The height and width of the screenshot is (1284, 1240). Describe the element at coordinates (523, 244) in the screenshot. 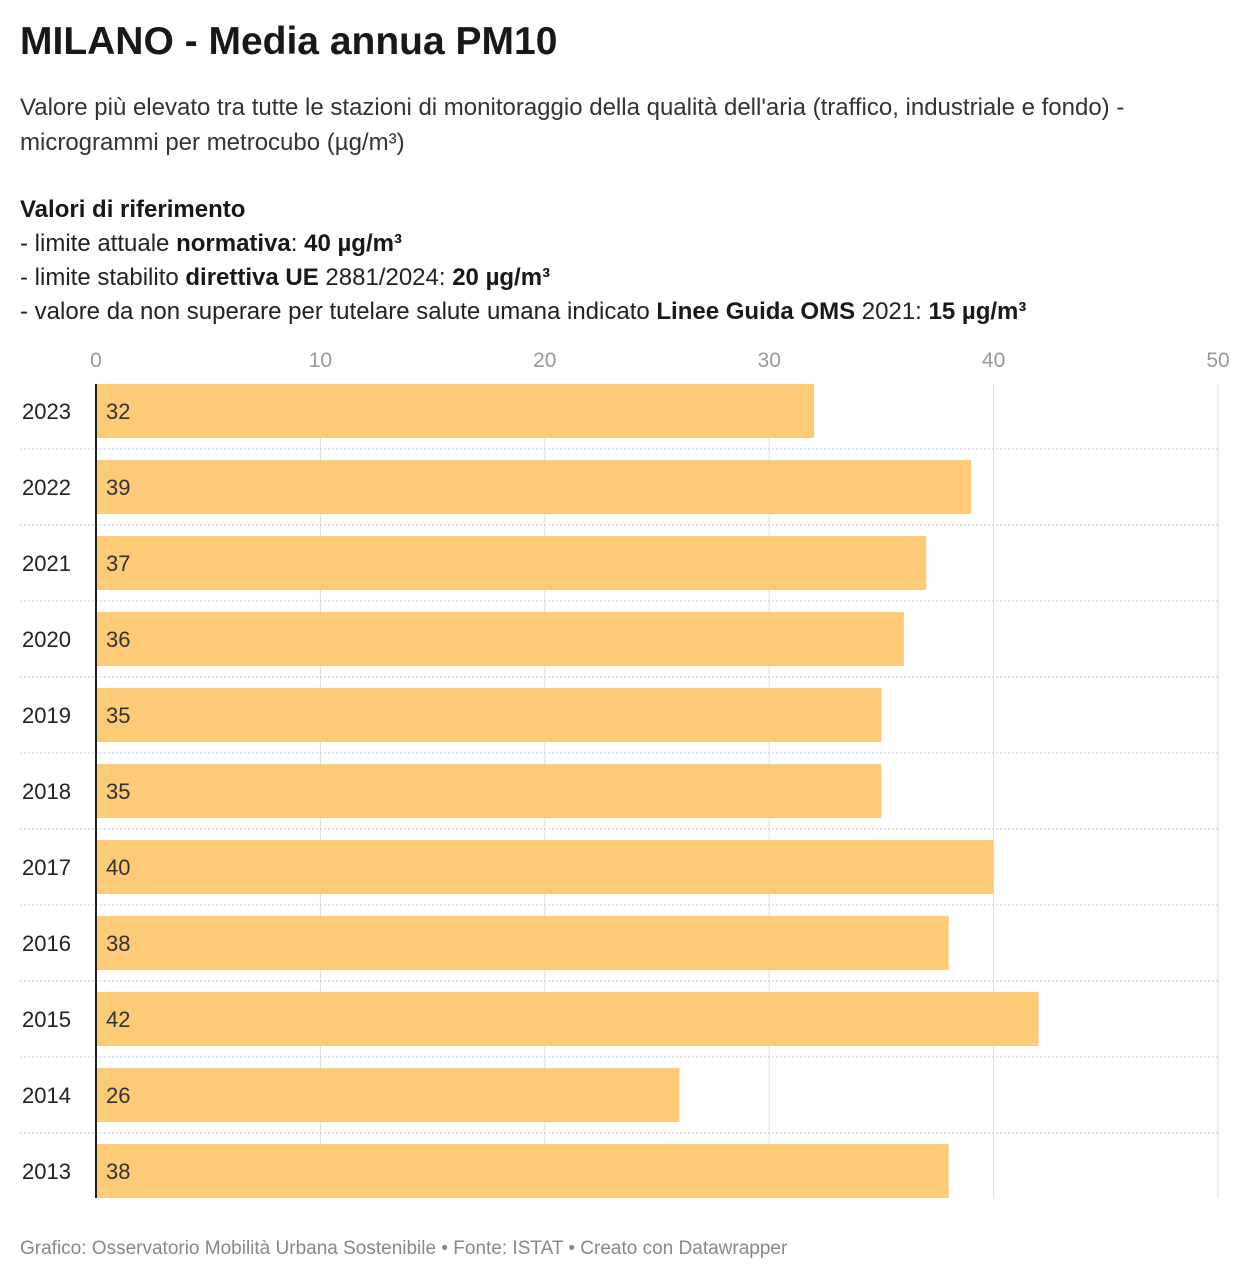

I see `reference-line-normativa: - limite attuale normativa: 40 µg/m³` at that location.